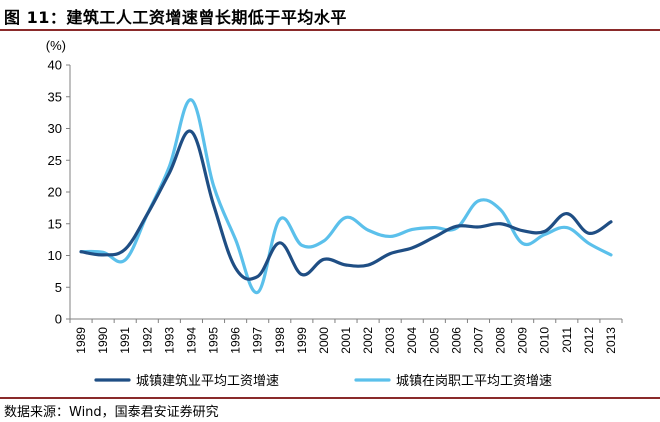 The width and height of the screenshot is (660, 422). What do you see at coordinates (567, 340) in the screenshot?
I see `x-tick-label: 2011` at bounding box center [567, 340].